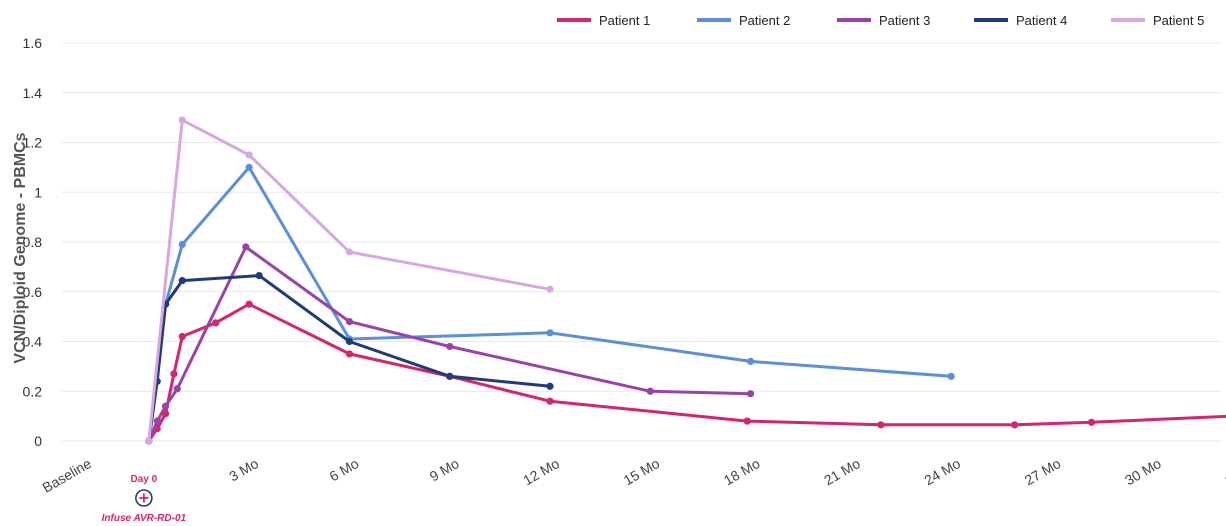  I want to click on infusion-annotation: Day 0 Infuse AVR-RD-01, so click(144, 499).